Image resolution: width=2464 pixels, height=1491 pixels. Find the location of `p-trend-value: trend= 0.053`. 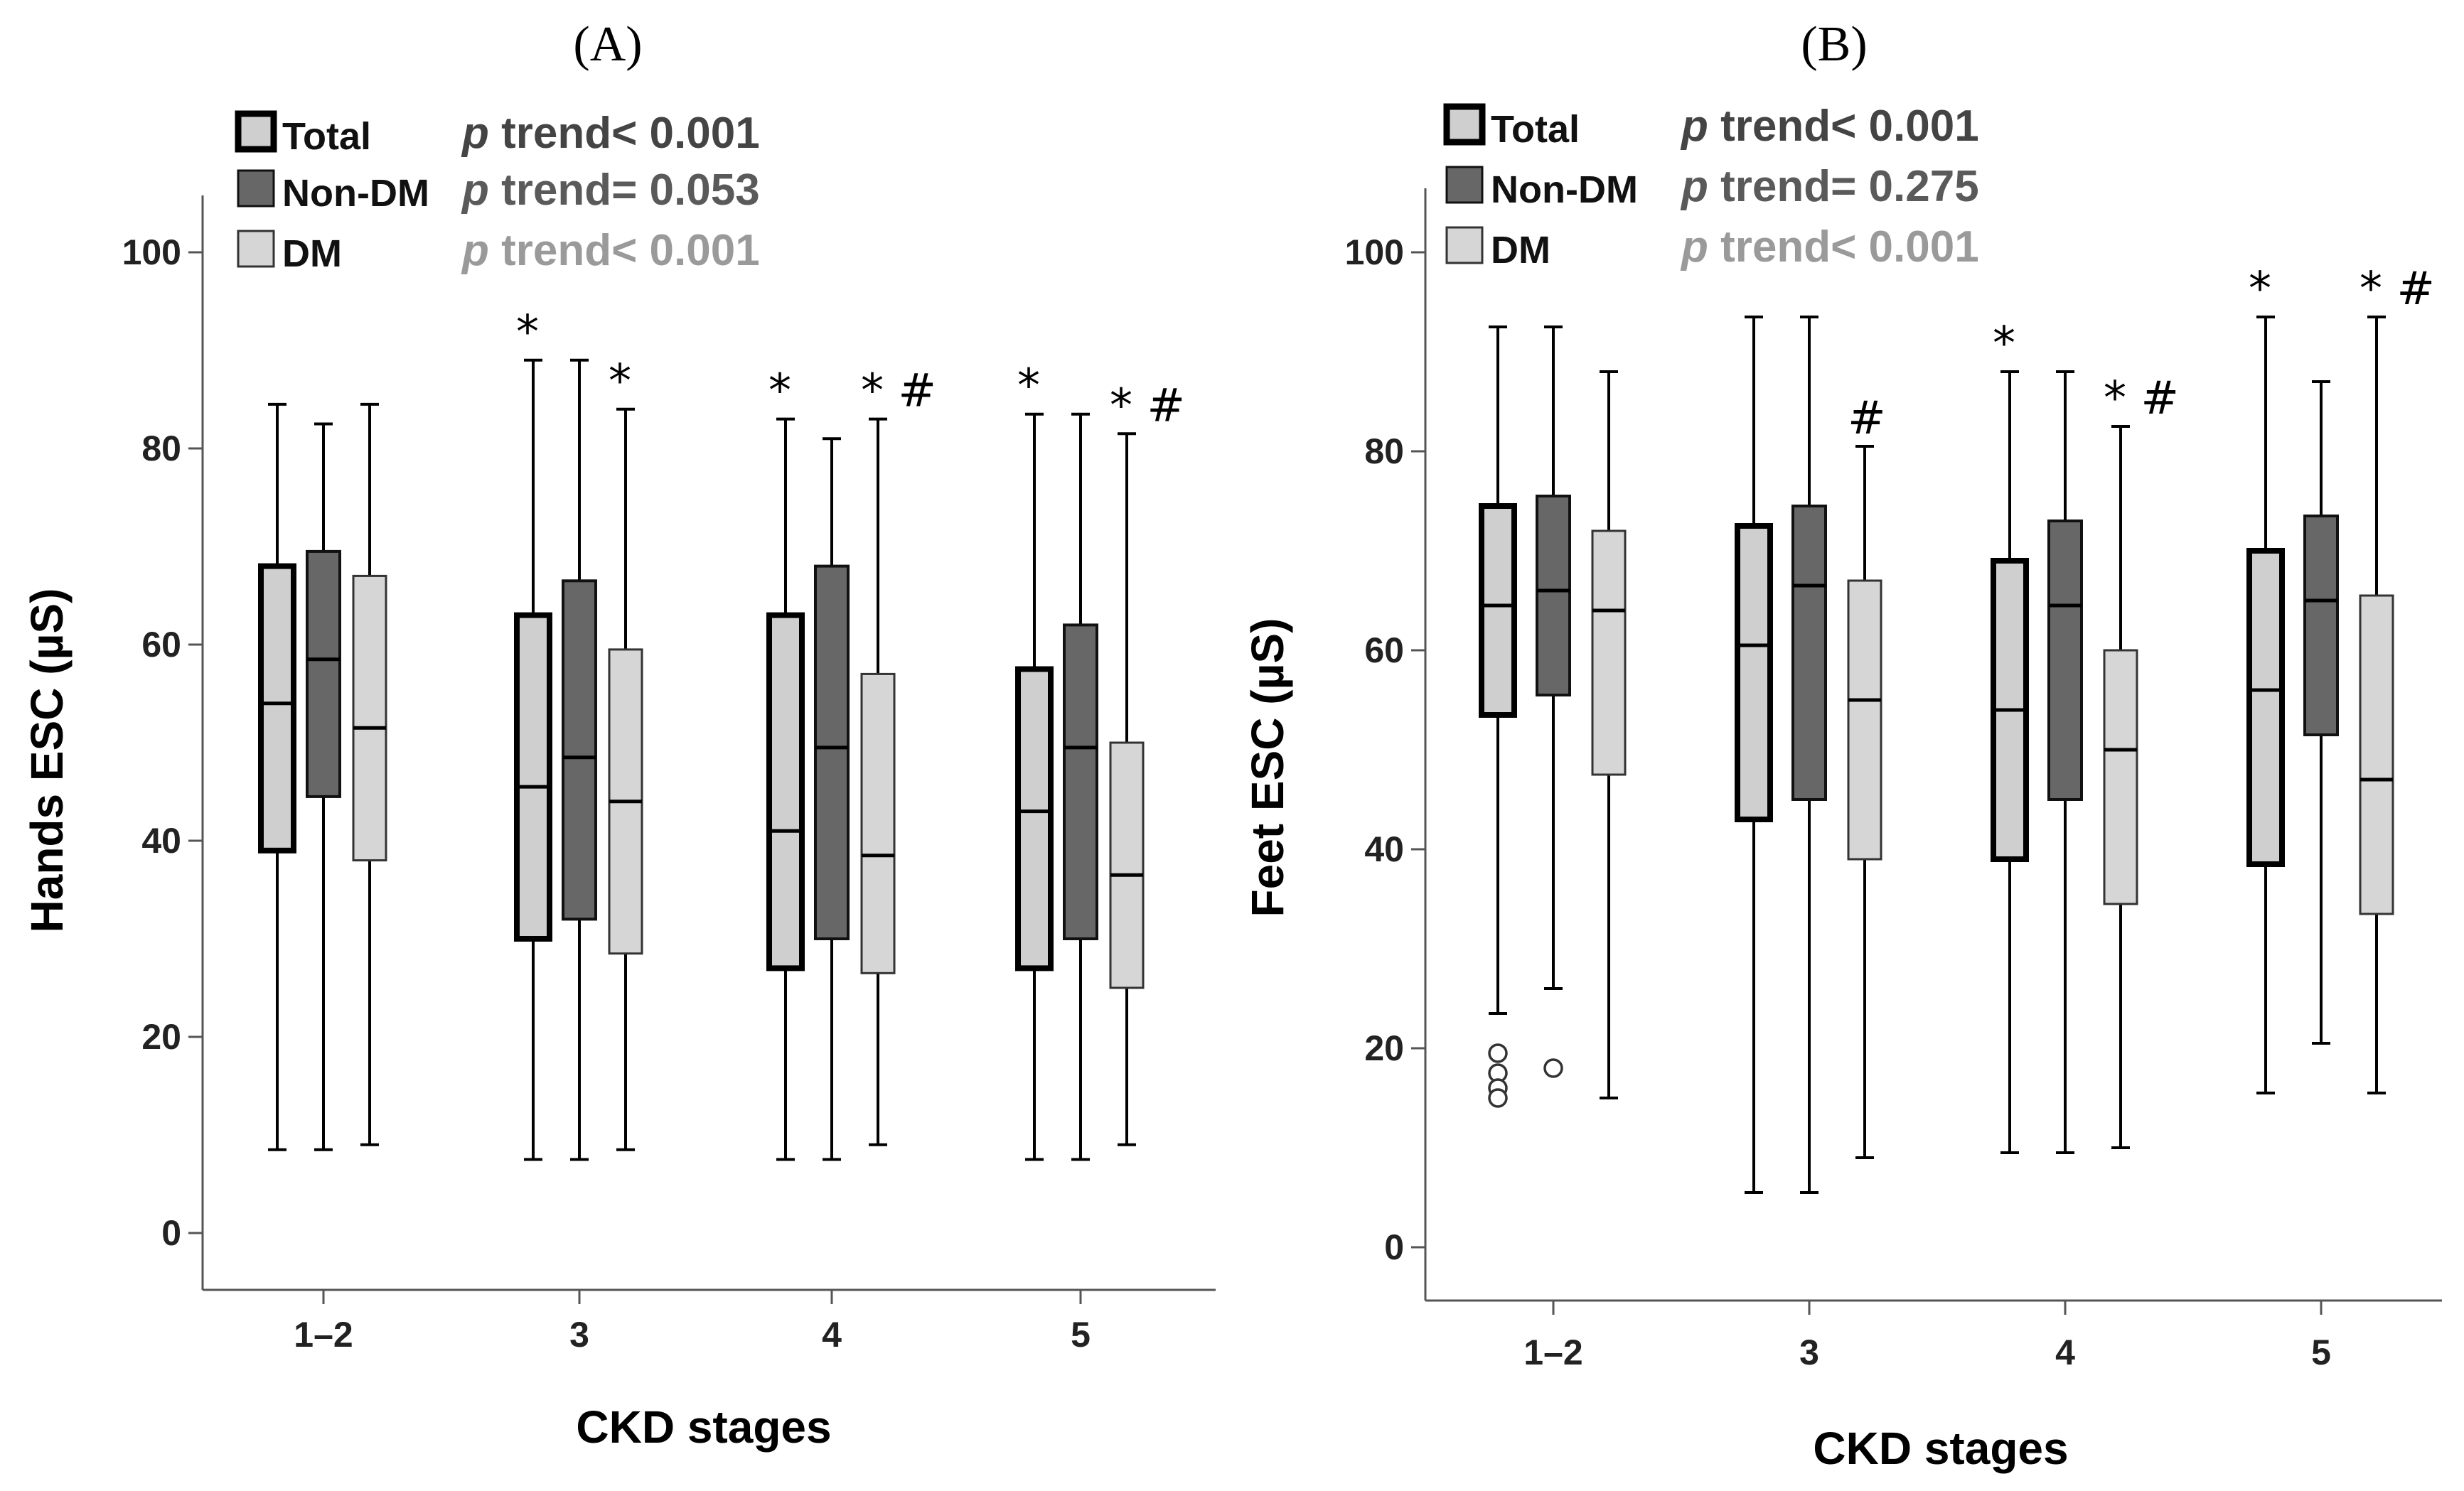

p-trend-value: trend= 0.053 is located at coordinates (624, 191).